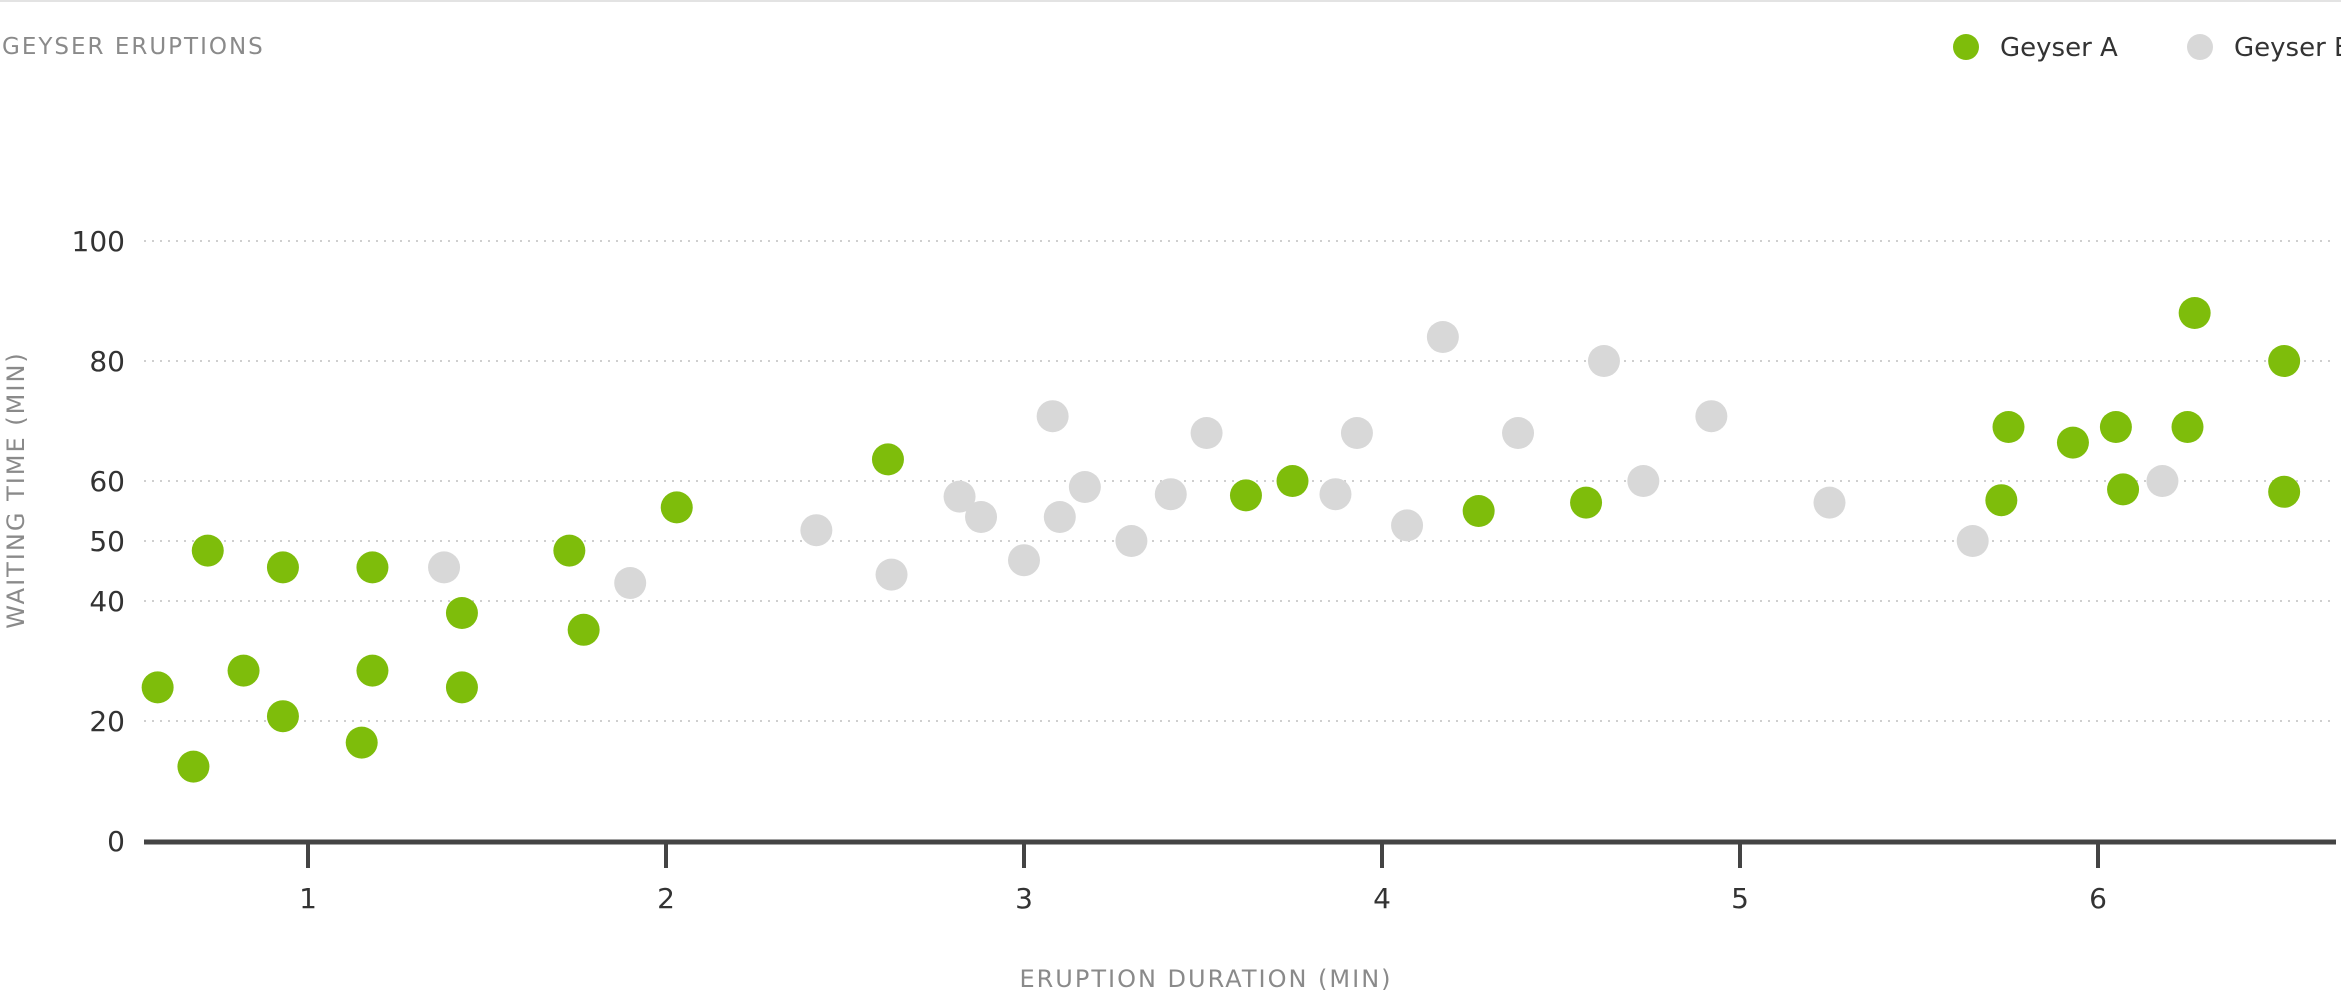 This screenshot has height=1007, width=2341. Describe the element at coordinates (2147, 48) in the screenshot. I see `legend: Geyser A Geyser B` at that location.